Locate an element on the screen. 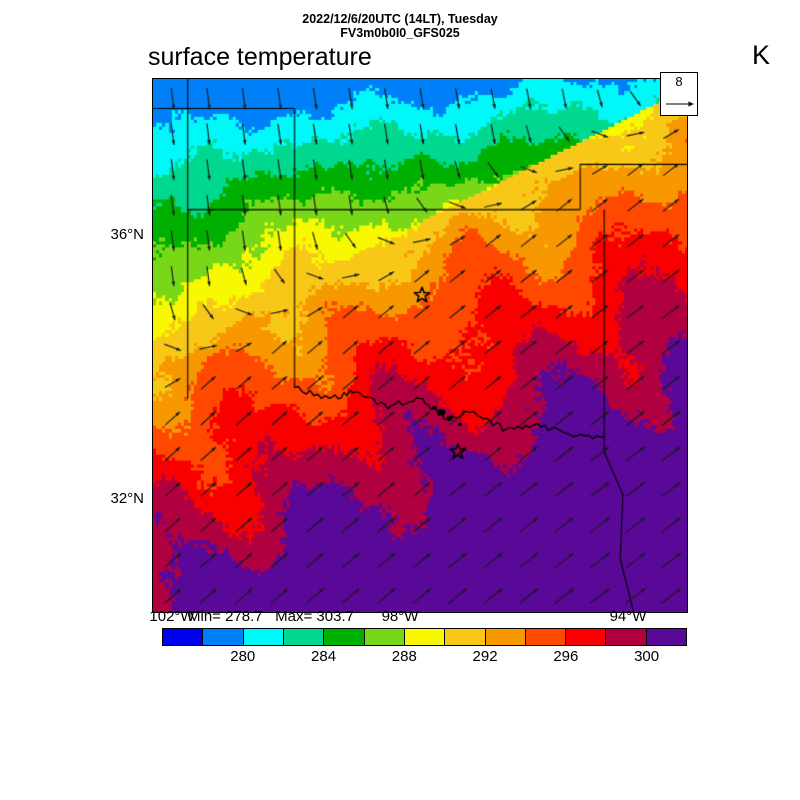  colorbar-tick-label: 292 is located at coordinates (485, 656).